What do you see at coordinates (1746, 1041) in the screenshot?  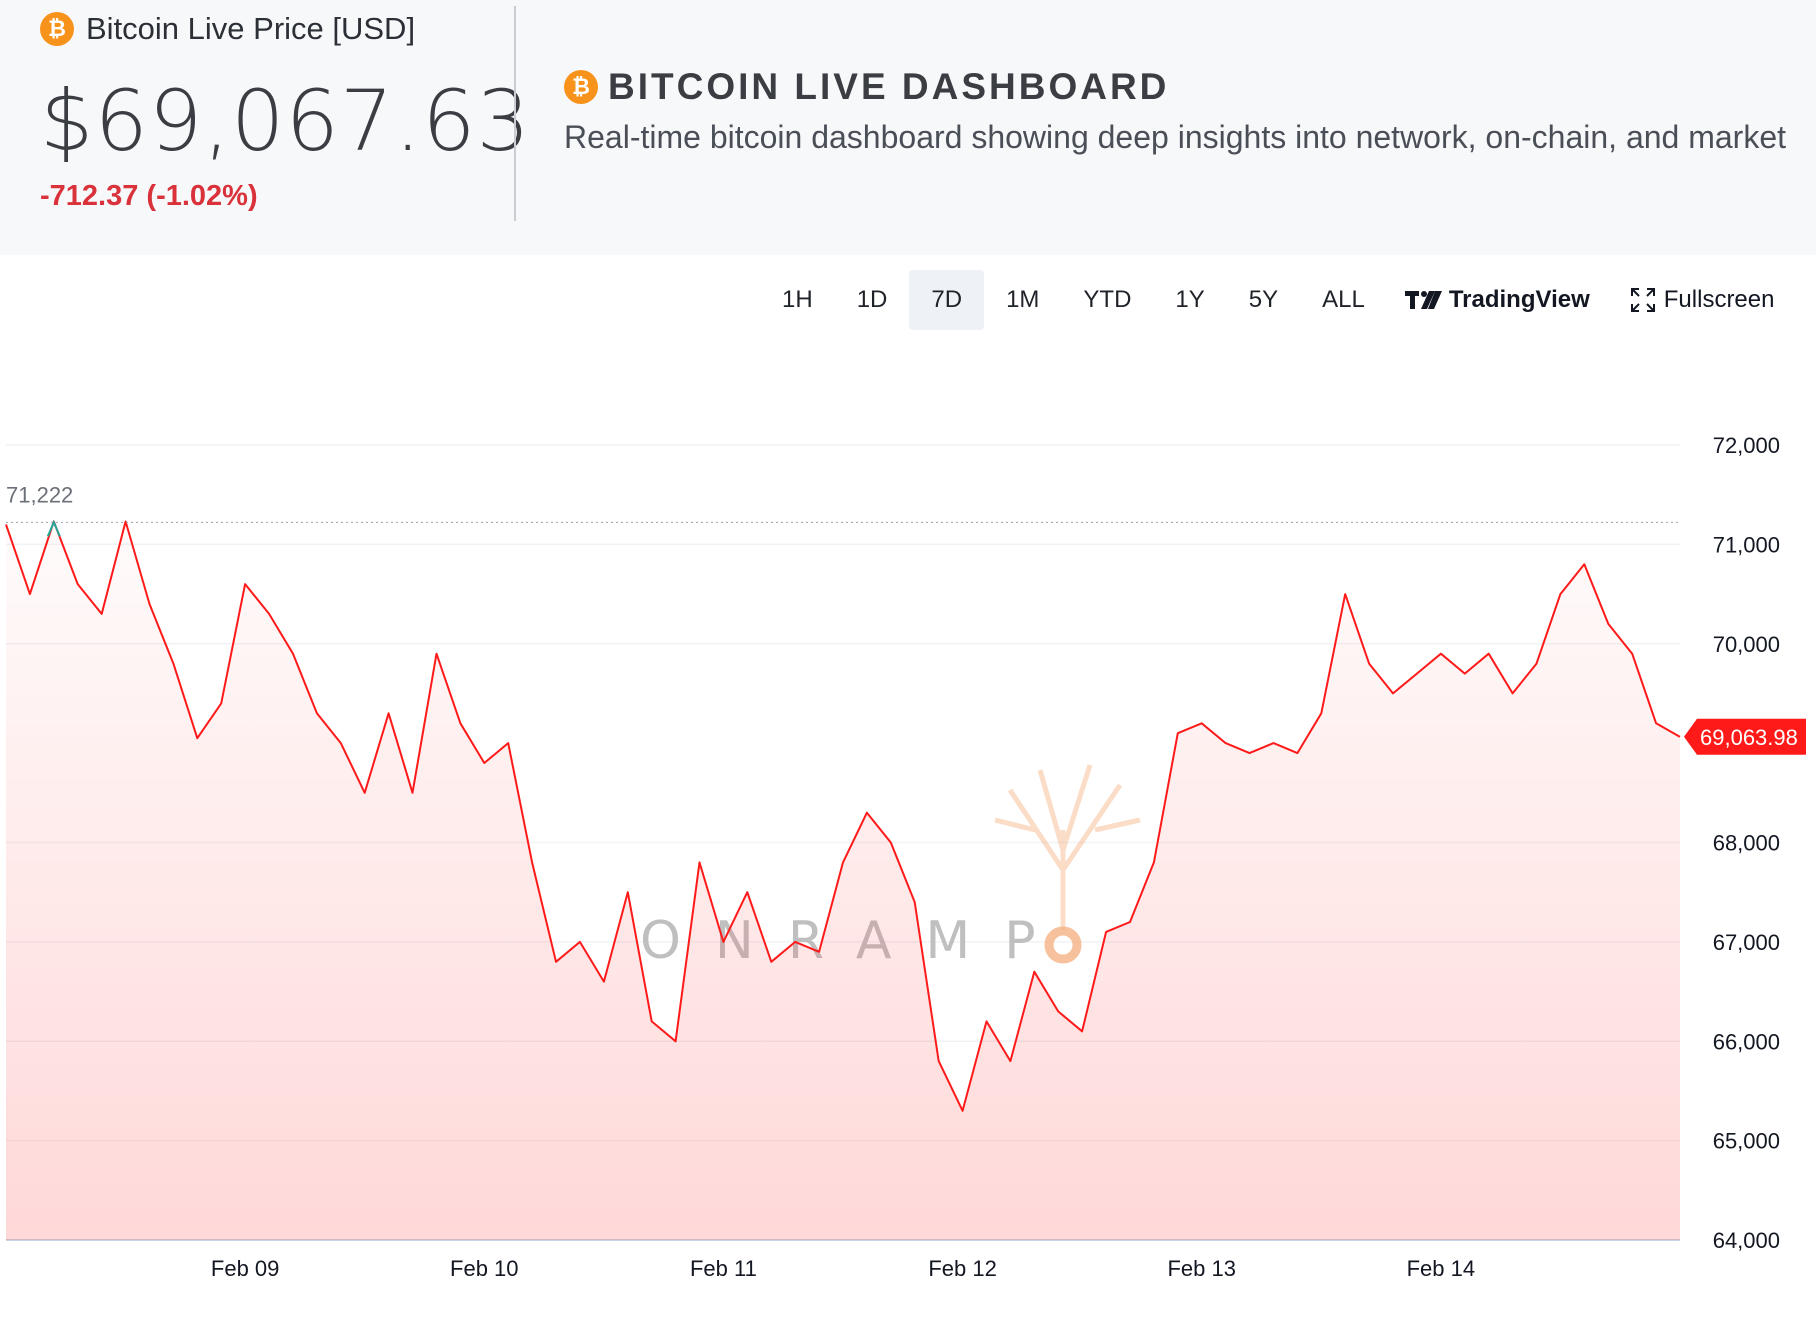 I see `y-tick-label: 66,000` at bounding box center [1746, 1041].